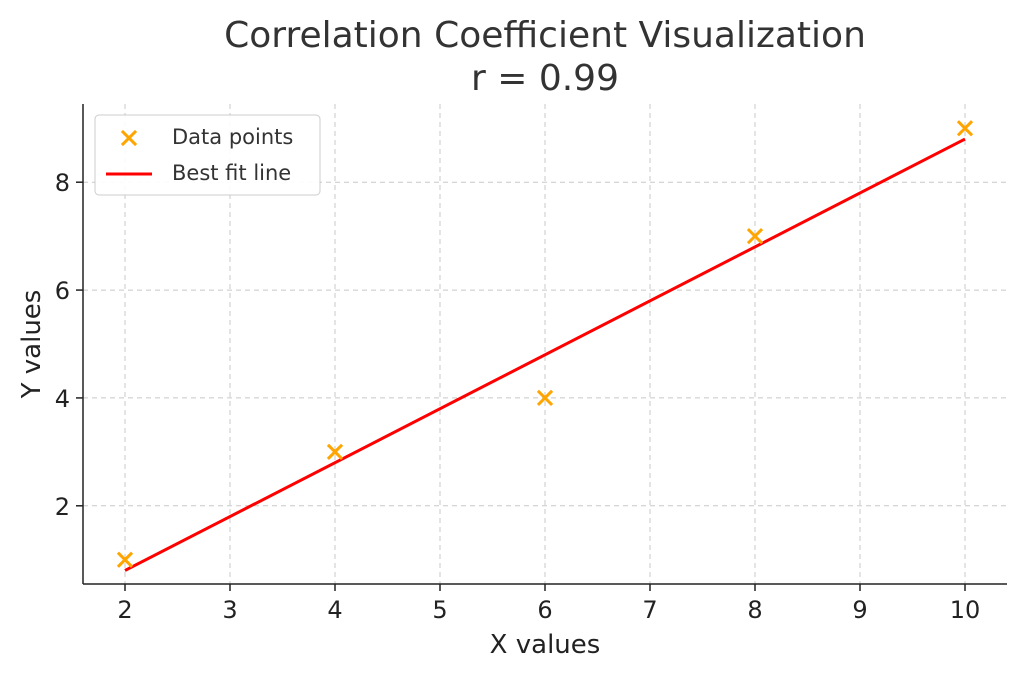  I want to click on y-tick-label: 8, so click(62, 183).